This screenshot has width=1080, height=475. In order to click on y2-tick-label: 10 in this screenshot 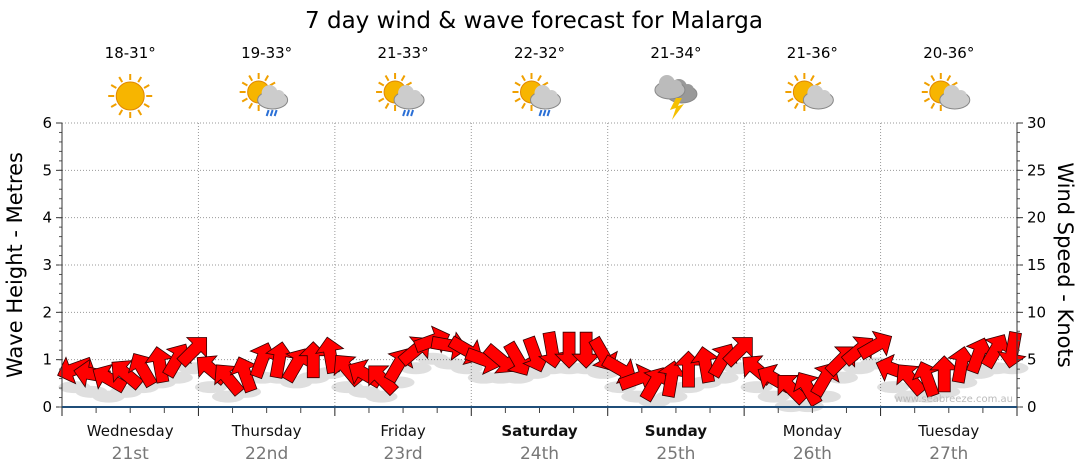, I will do `click(1036, 312)`.